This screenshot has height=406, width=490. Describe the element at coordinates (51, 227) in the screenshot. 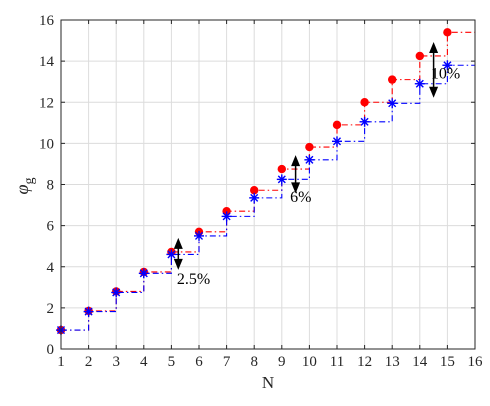

I see `y-tick-label: 6` at that location.